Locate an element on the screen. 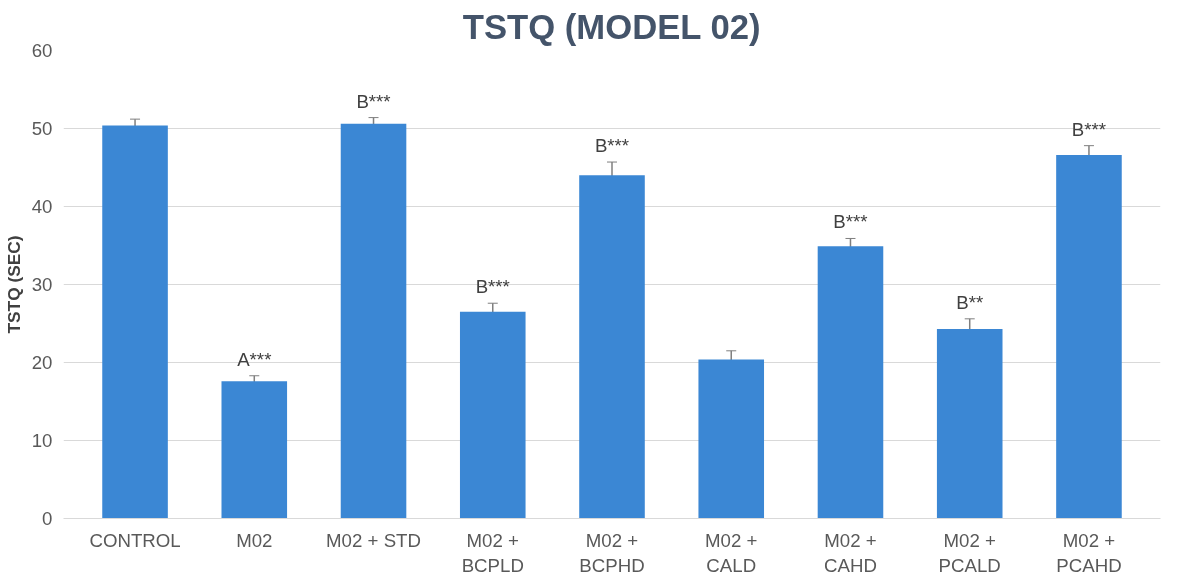 The width and height of the screenshot is (1198, 585). y-tick-label: 50 is located at coordinates (42, 128).